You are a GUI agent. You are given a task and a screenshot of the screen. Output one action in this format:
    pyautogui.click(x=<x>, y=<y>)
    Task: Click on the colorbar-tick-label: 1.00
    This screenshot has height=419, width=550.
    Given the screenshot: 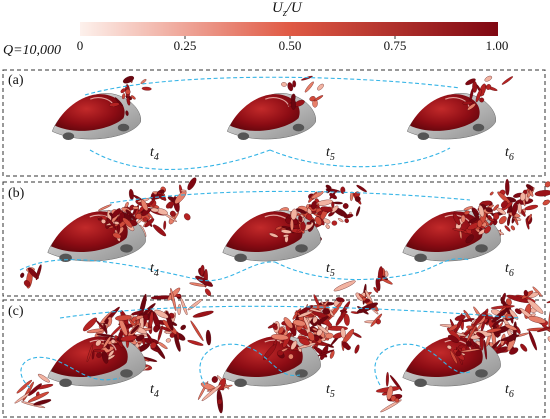 What is the action you would take?
    pyautogui.click(x=497, y=45)
    